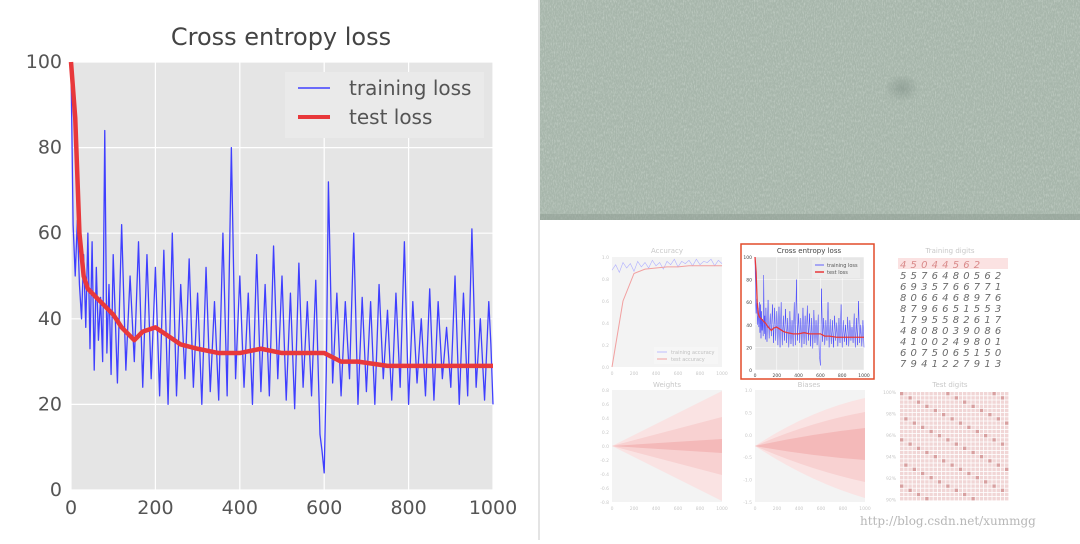  What do you see at coordinates (667, 446) in the screenshot?
I see `weights-band-inner` at bounding box center [667, 446].